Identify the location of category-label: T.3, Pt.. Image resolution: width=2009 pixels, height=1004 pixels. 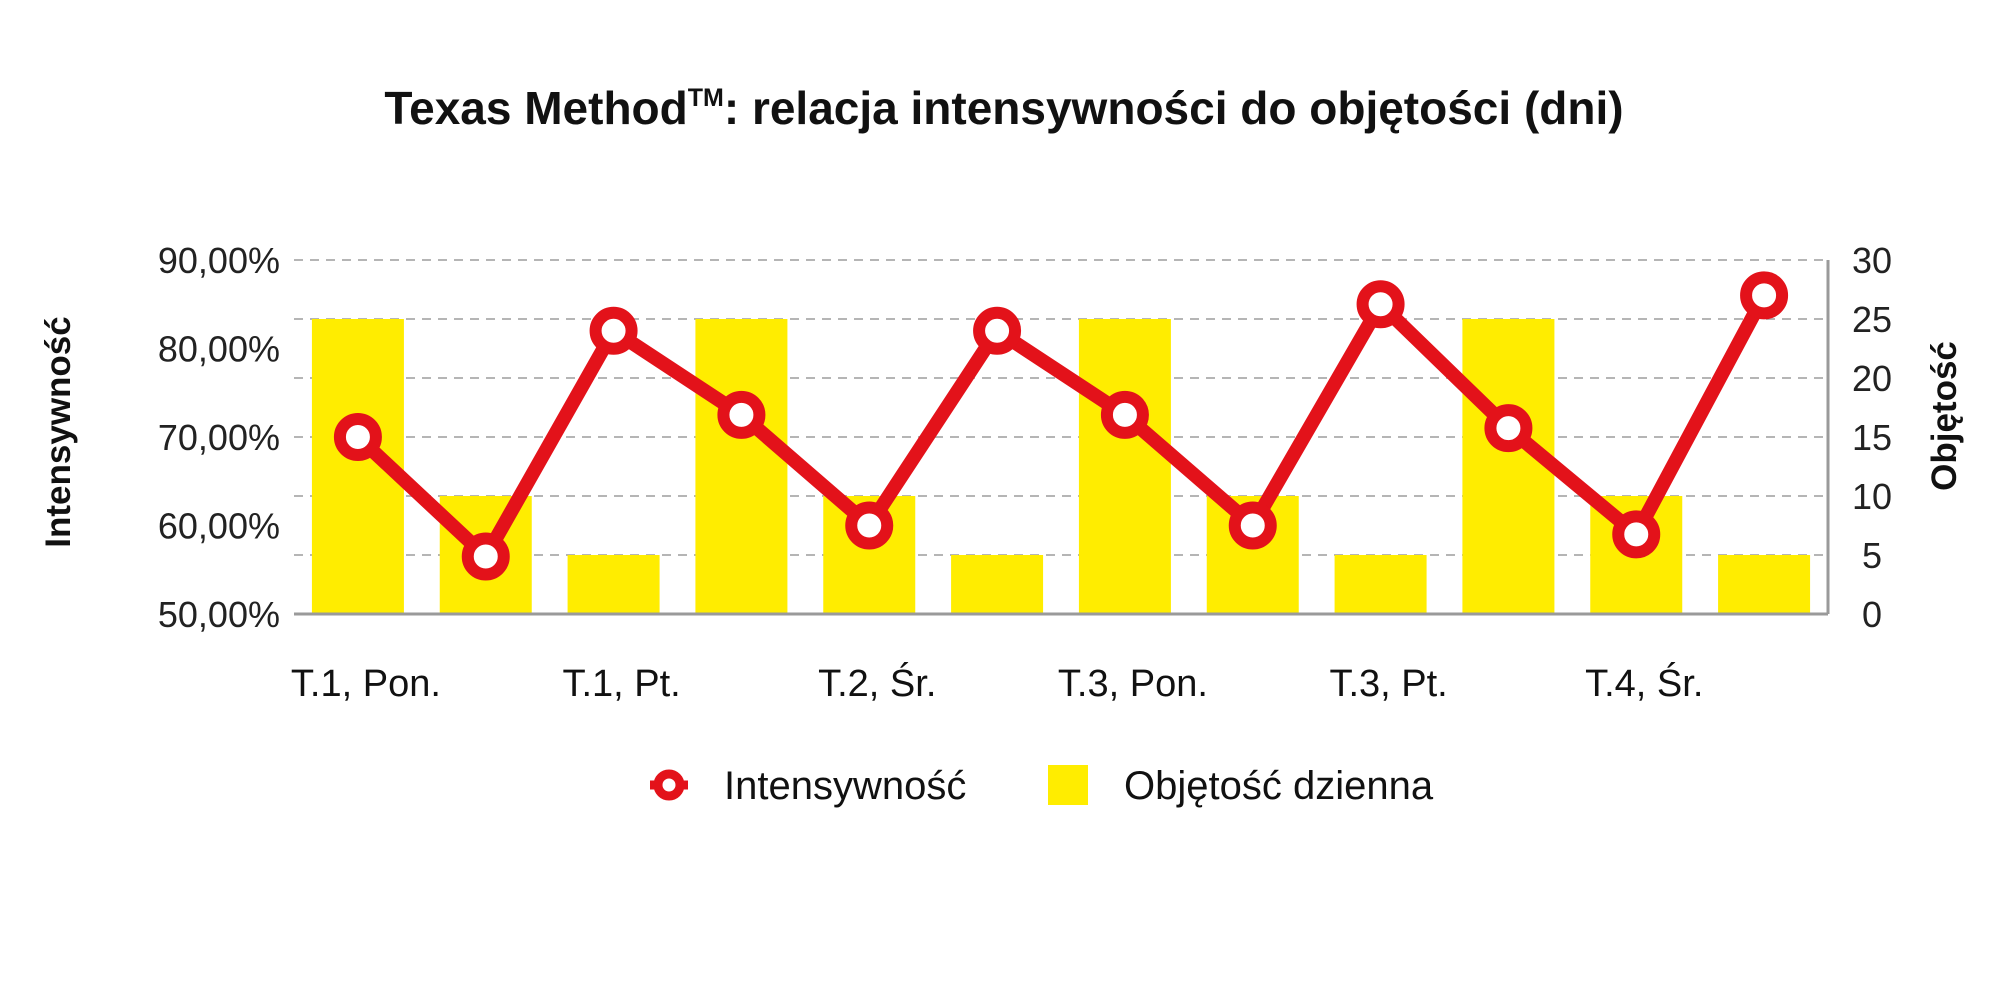
(1388, 684).